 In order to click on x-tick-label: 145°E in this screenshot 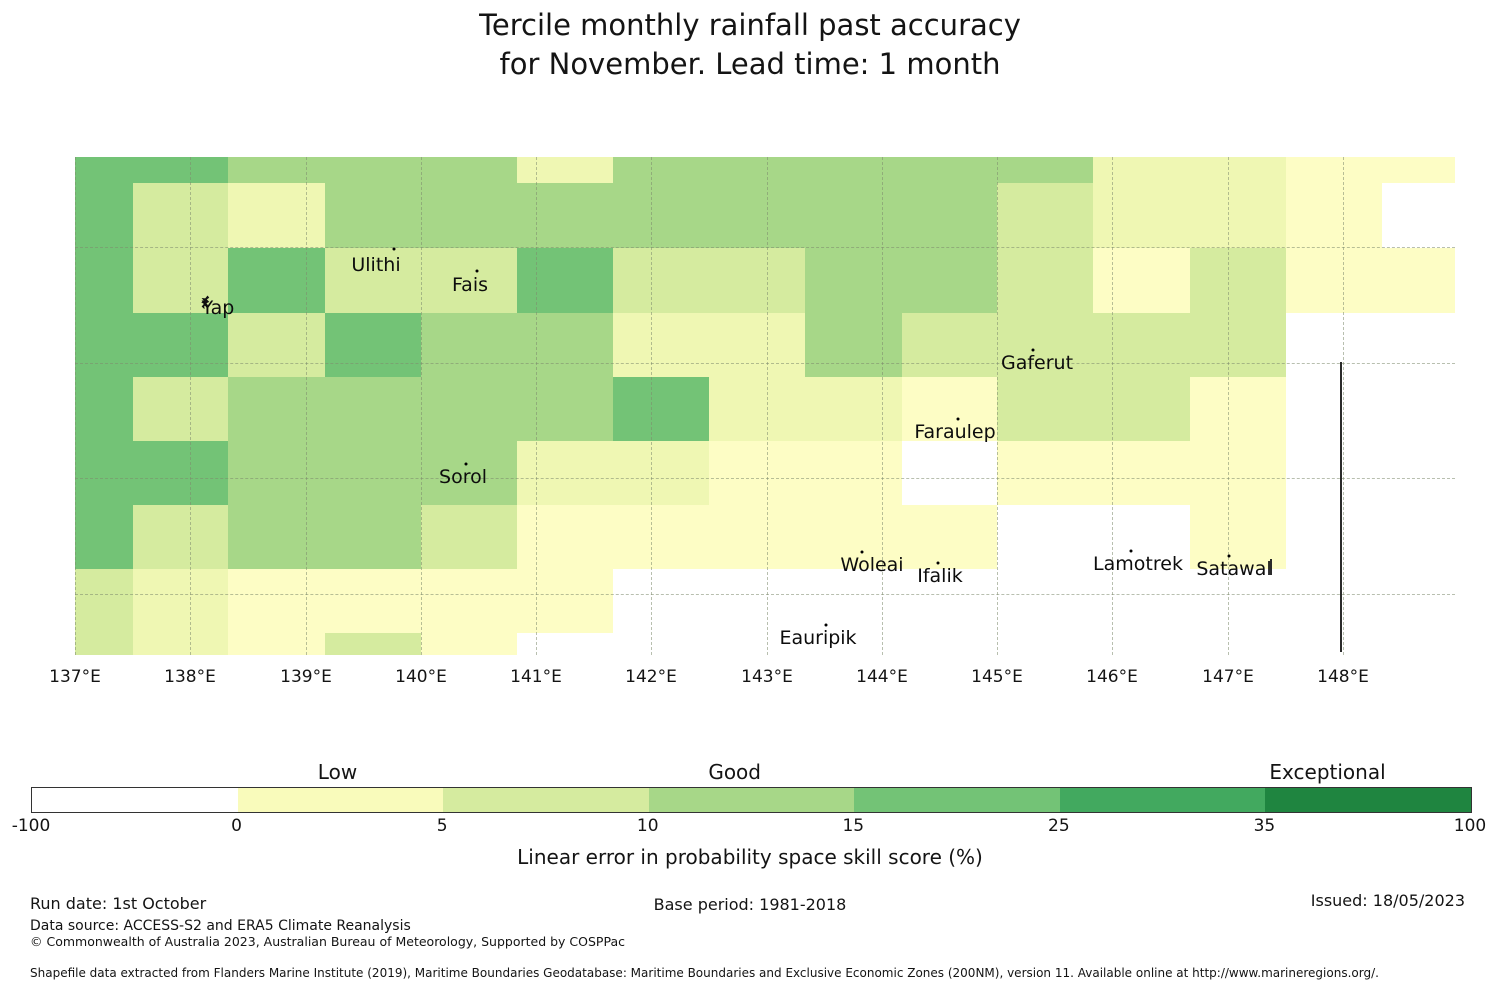, I will do `click(997, 677)`.